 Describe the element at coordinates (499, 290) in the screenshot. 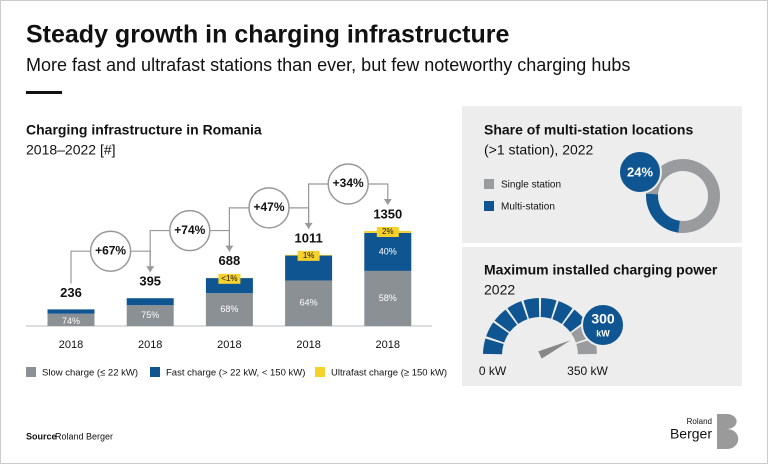

I see `chart-subtitle: 2022` at that location.